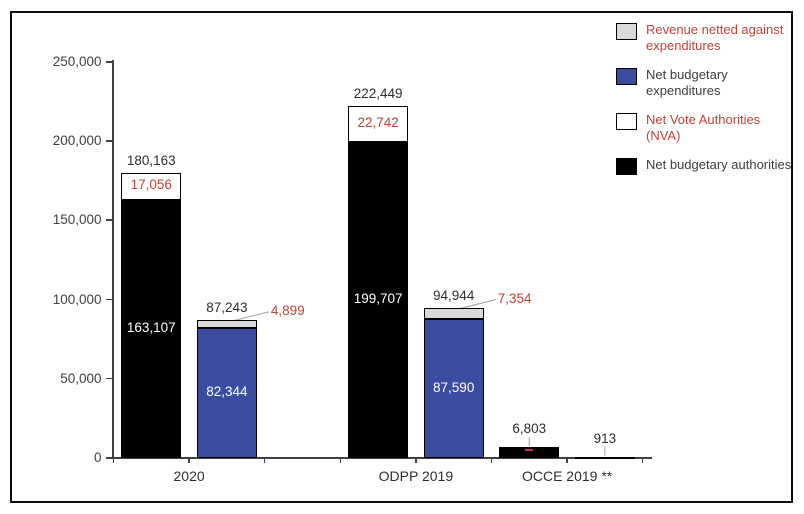 The height and width of the screenshot is (514, 804). What do you see at coordinates (77, 299) in the screenshot?
I see `y-axis-tick-label: 100,000` at bounding box center [77, 299].